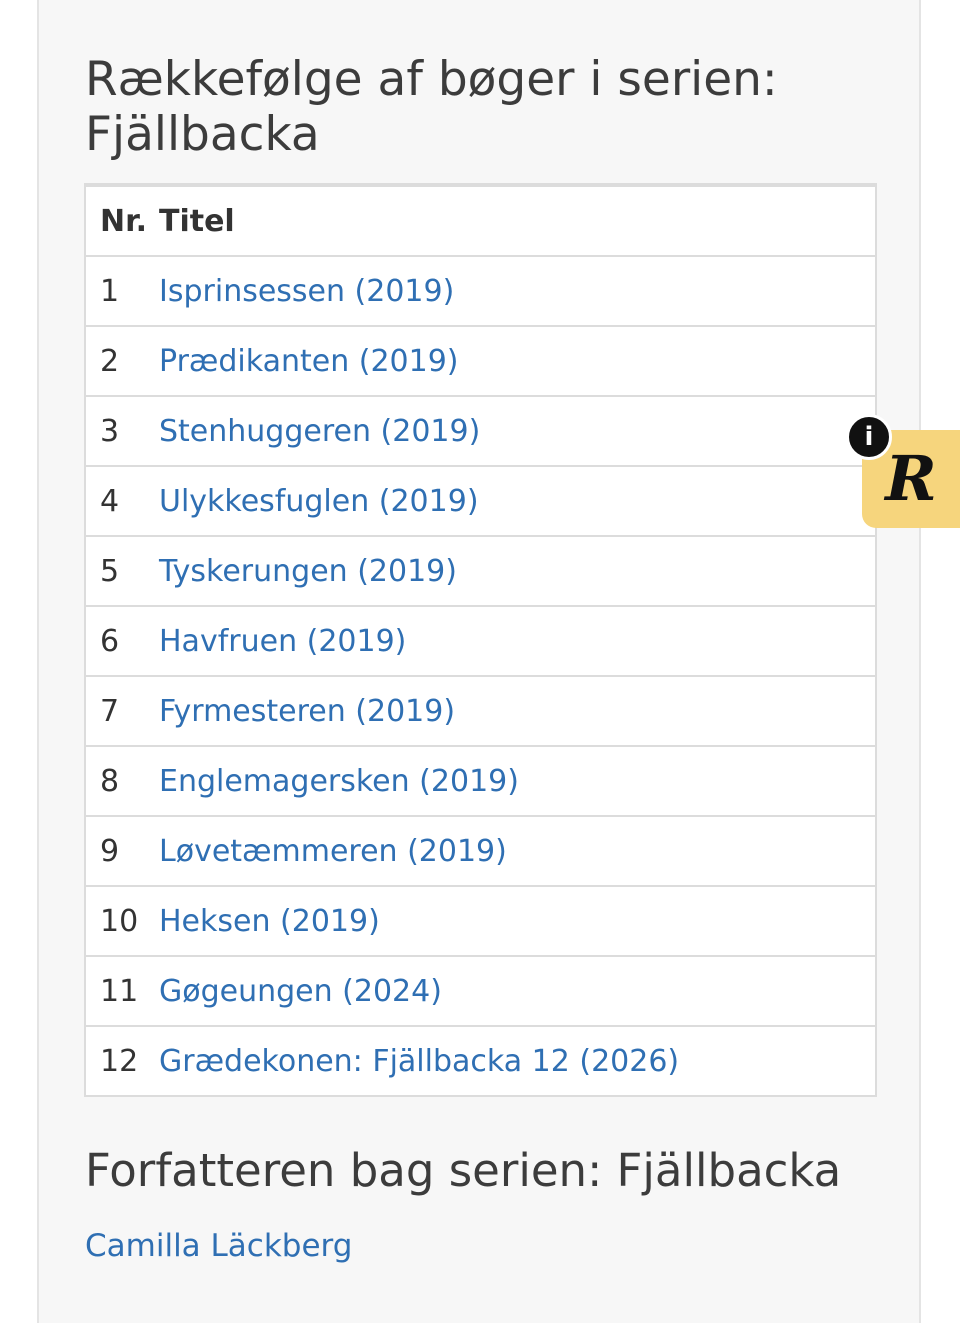 This screenshot has width=960, height=1323. What do you see at coordinates (517, 991) in the screenshot?
I see `book-title-cell: Gøgeungen (2024)` at bounding box center [517, 991].